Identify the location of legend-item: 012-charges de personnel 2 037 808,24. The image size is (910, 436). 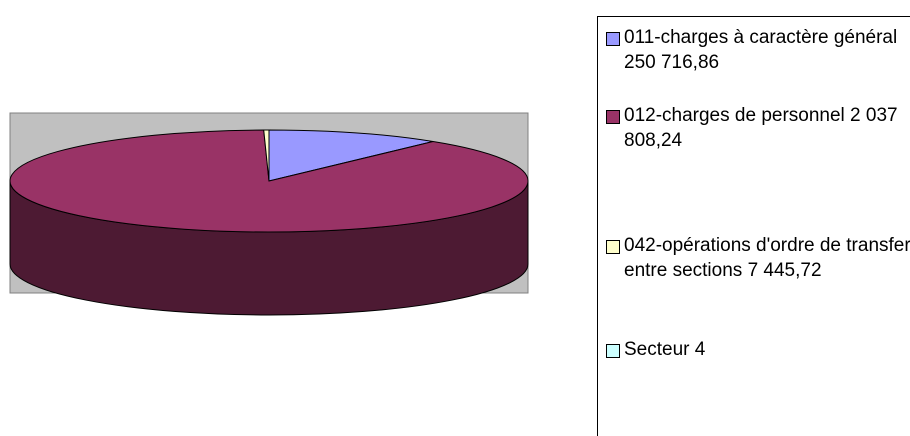
(758, 128).